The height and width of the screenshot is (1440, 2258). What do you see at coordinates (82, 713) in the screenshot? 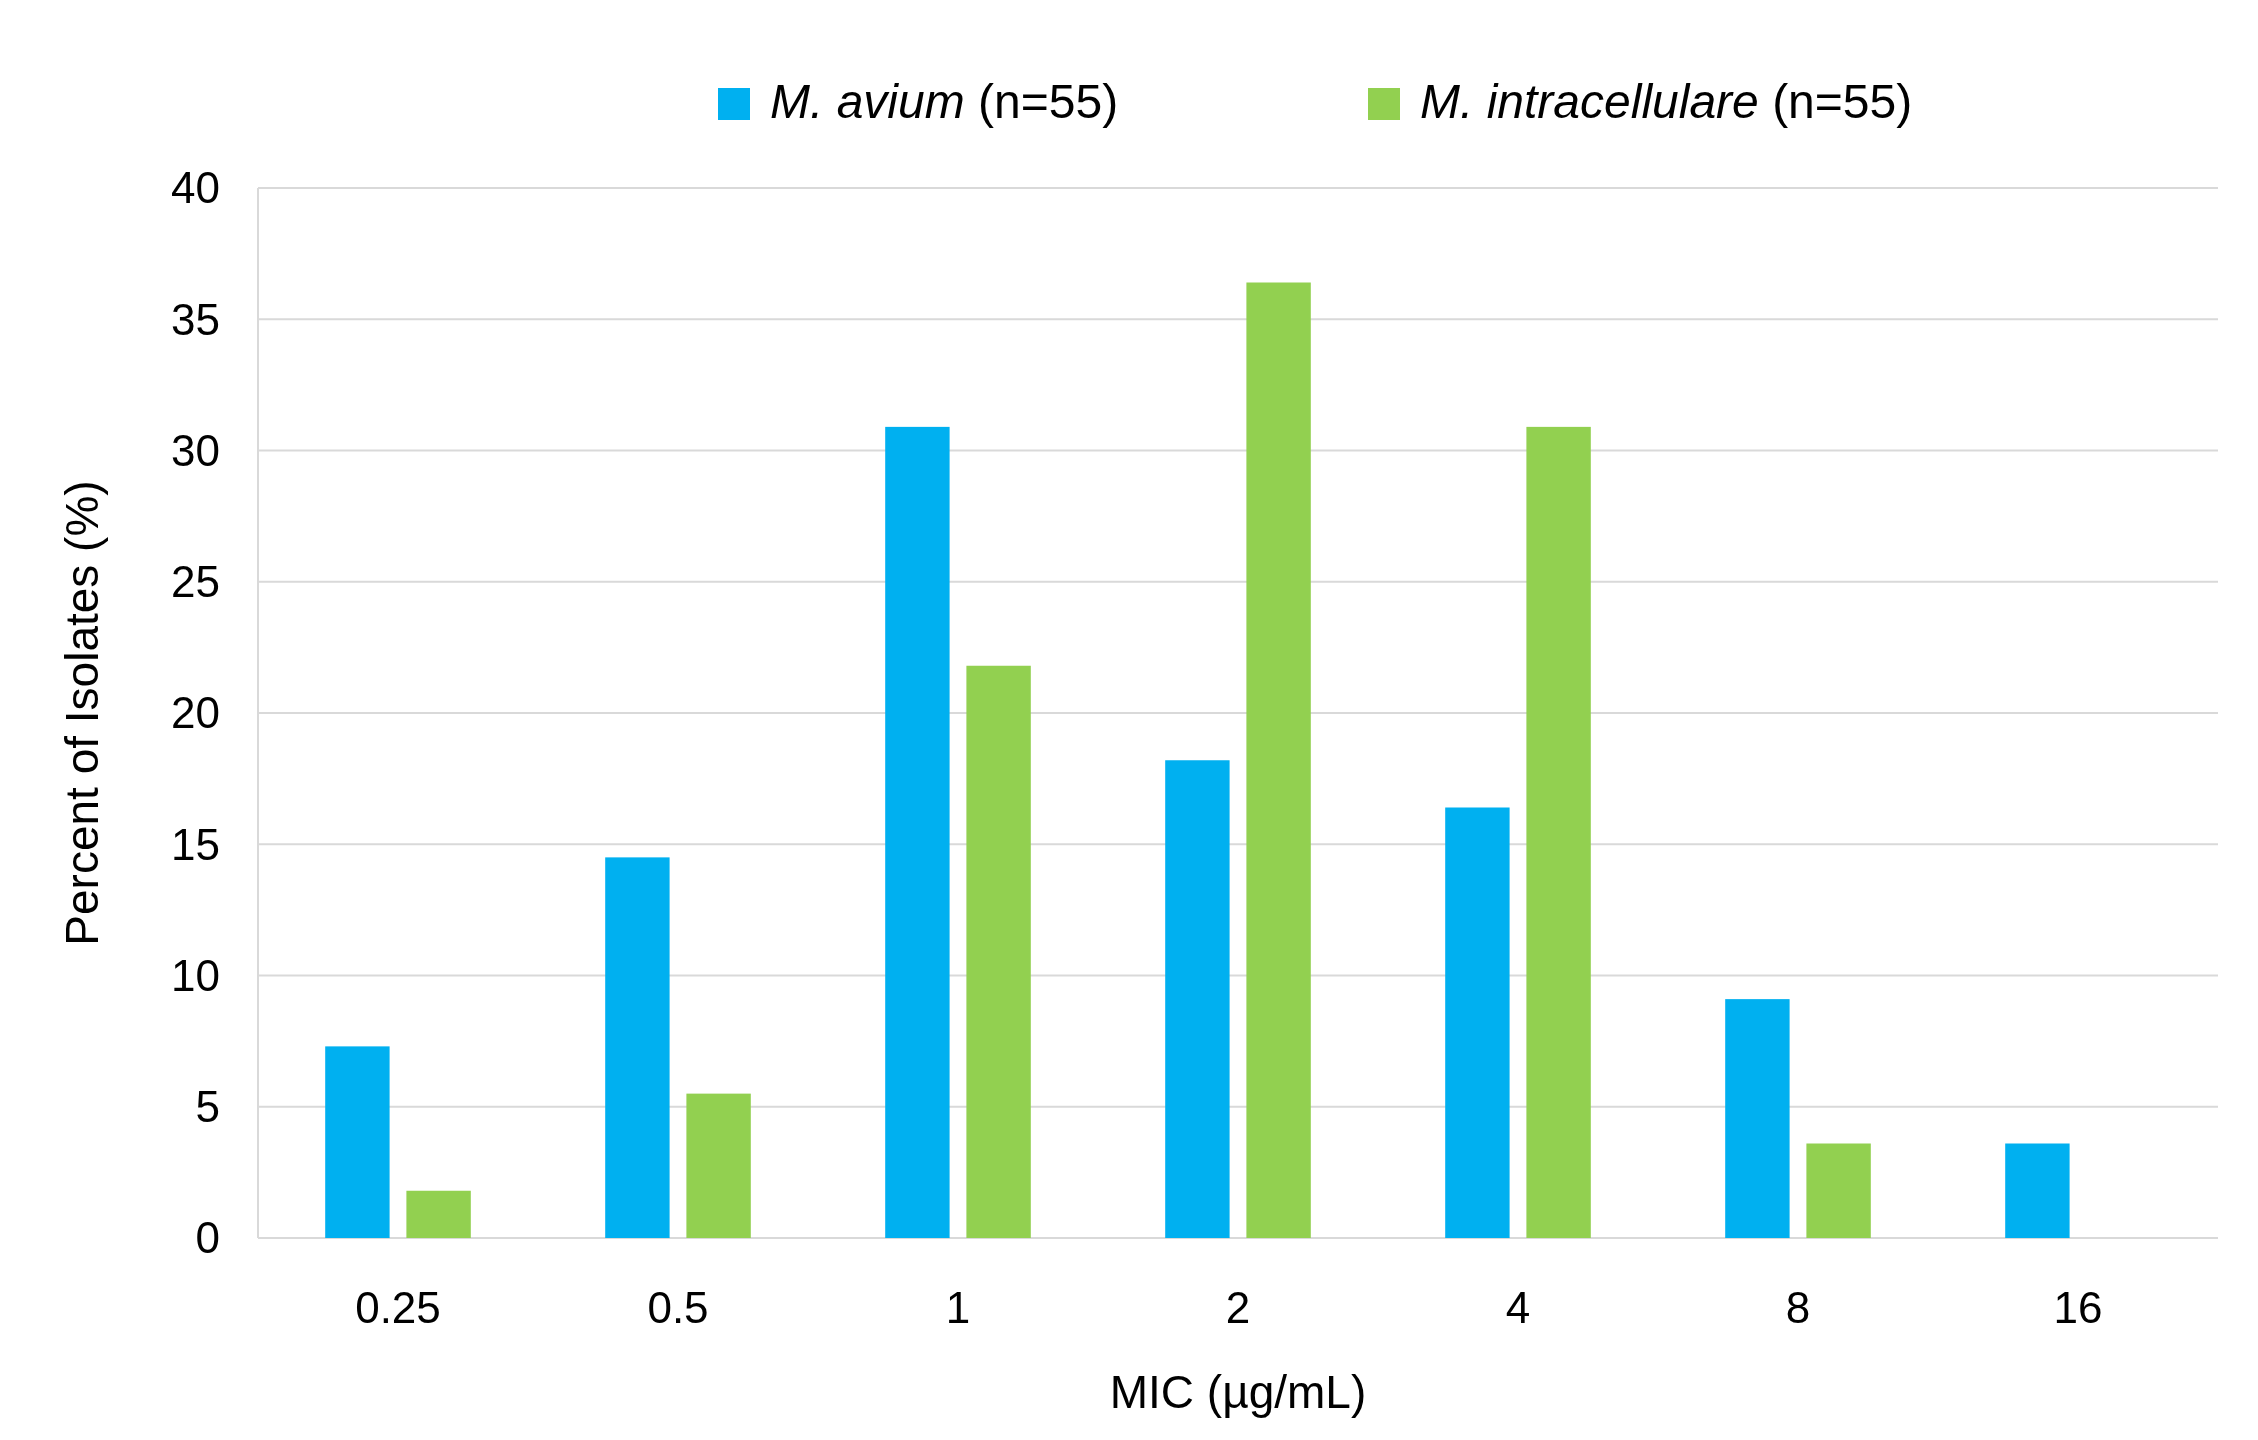
I see `y-axis-title: Percent of Isolates (%)` at bounding box center [82, 713].